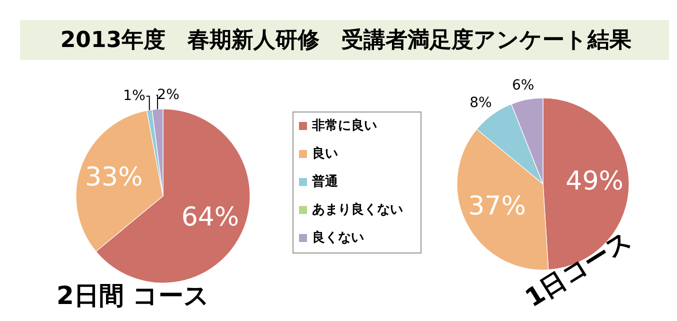  I want to click on data-label: 37%, so click(497, 207).